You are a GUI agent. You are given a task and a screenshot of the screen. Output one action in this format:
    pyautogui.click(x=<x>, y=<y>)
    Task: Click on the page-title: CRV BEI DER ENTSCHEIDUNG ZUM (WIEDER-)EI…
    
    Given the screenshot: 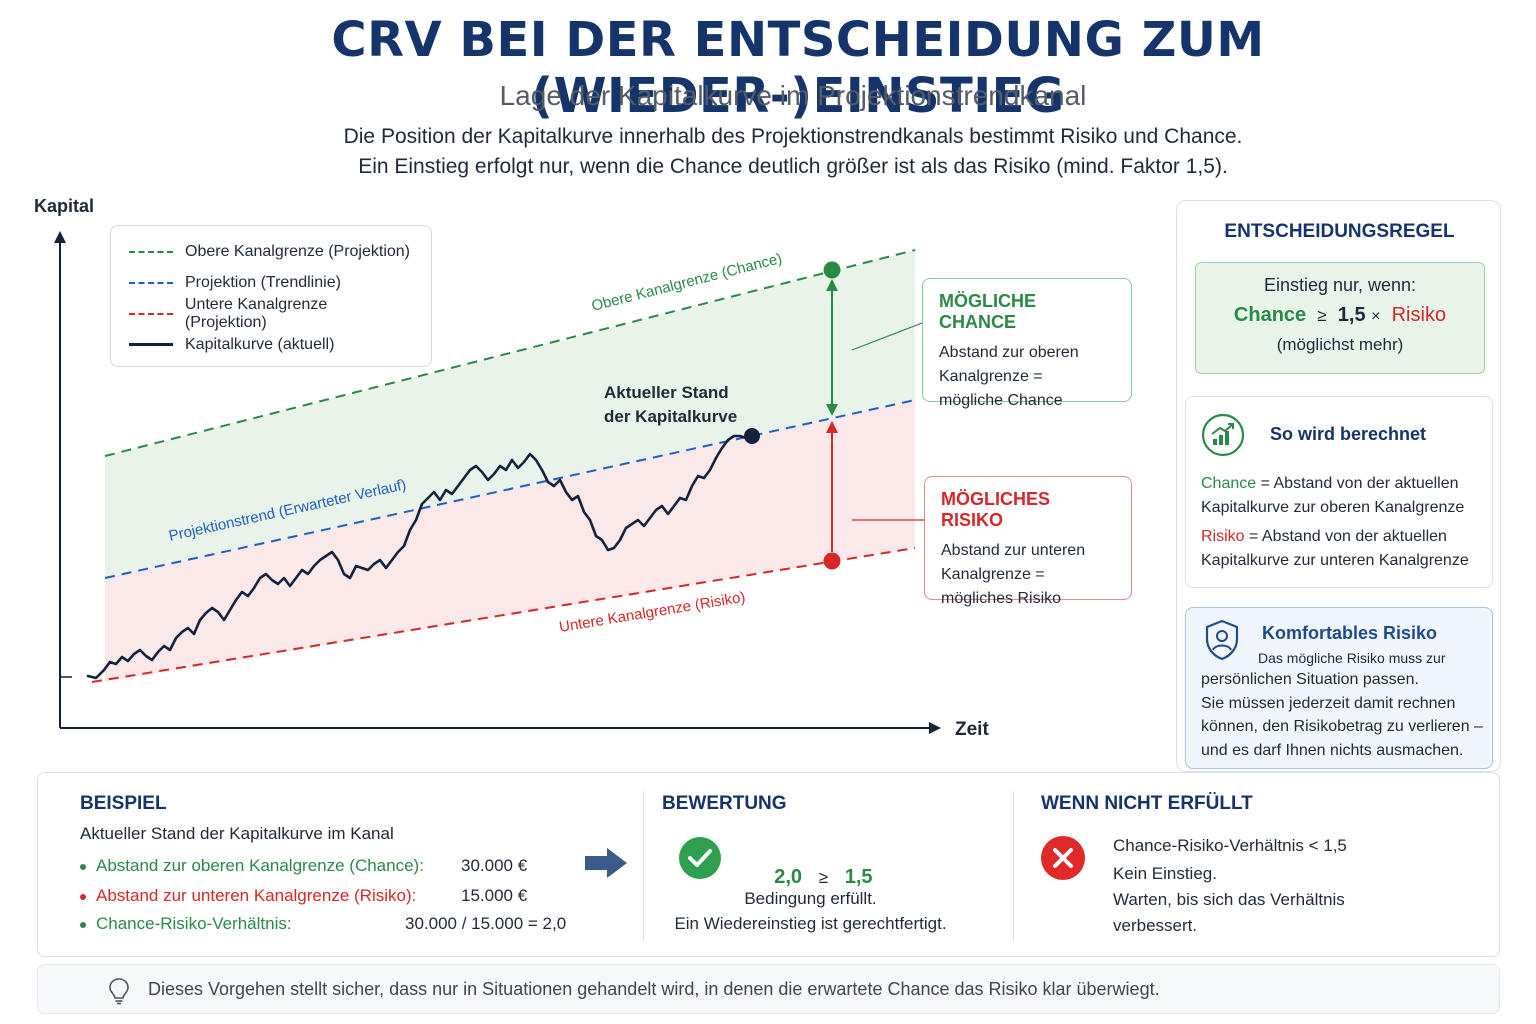 What is the action you would take?
    pyautogui.click(x=798, y=68)
    